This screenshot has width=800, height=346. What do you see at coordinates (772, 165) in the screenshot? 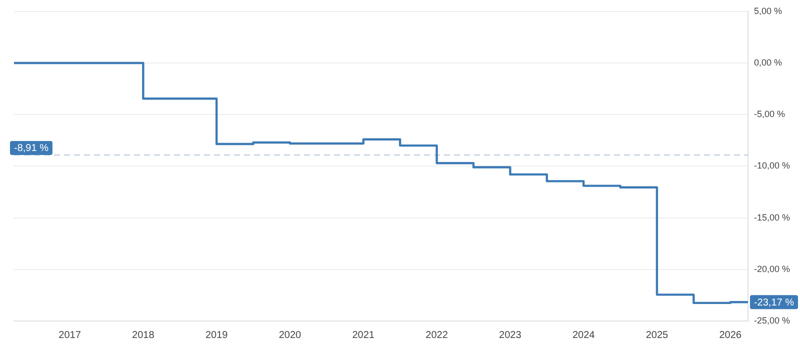
I see `y-tick-label: -10,00 %` at bounding box center [772, 165].